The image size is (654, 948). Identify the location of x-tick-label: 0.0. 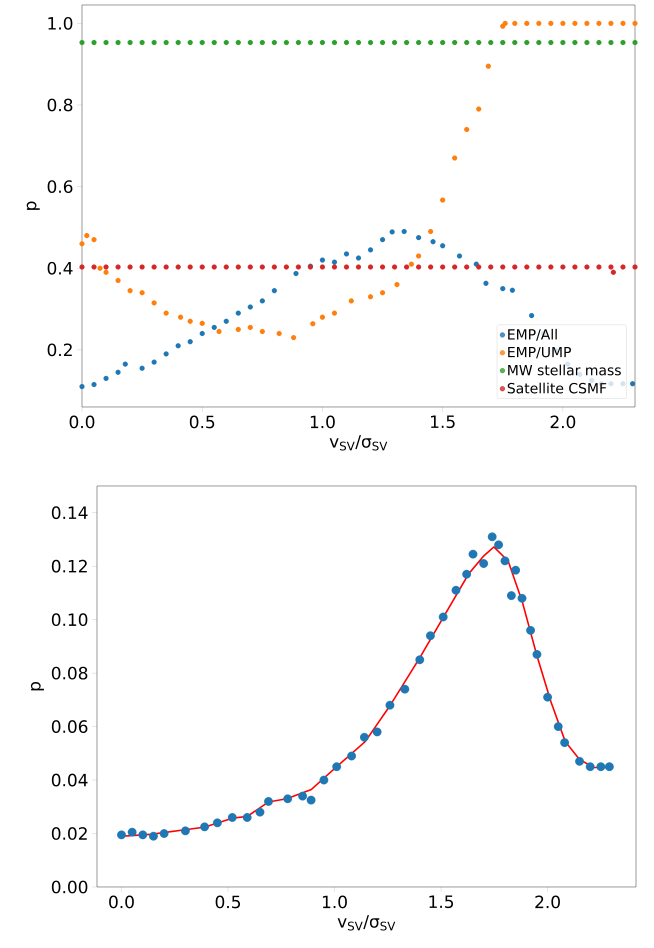
(121, 902).